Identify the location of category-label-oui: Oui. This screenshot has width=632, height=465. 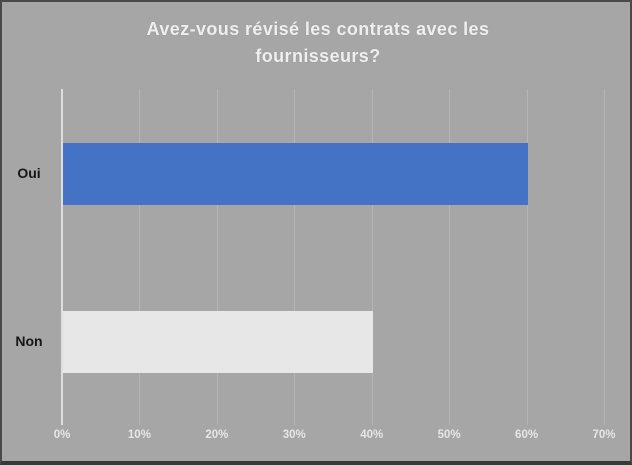
(29, 173).